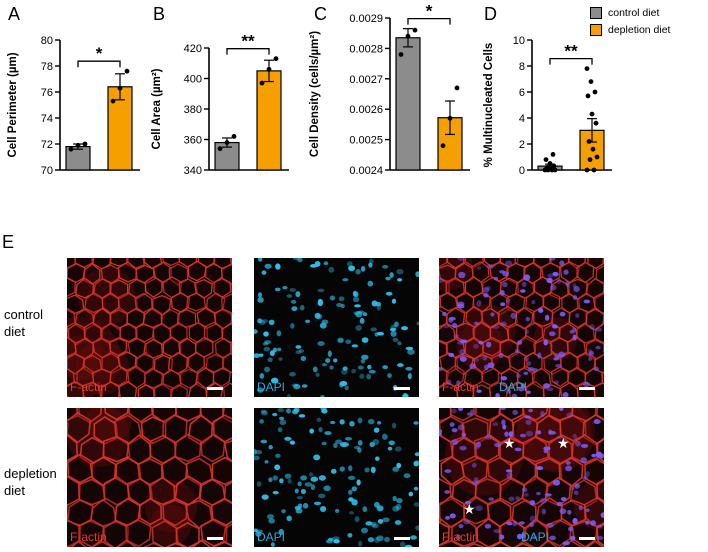 Image resolution: width=708 pixels, height=552 pixels. I want to click on panel-letter-e: E, so click(8, 242).